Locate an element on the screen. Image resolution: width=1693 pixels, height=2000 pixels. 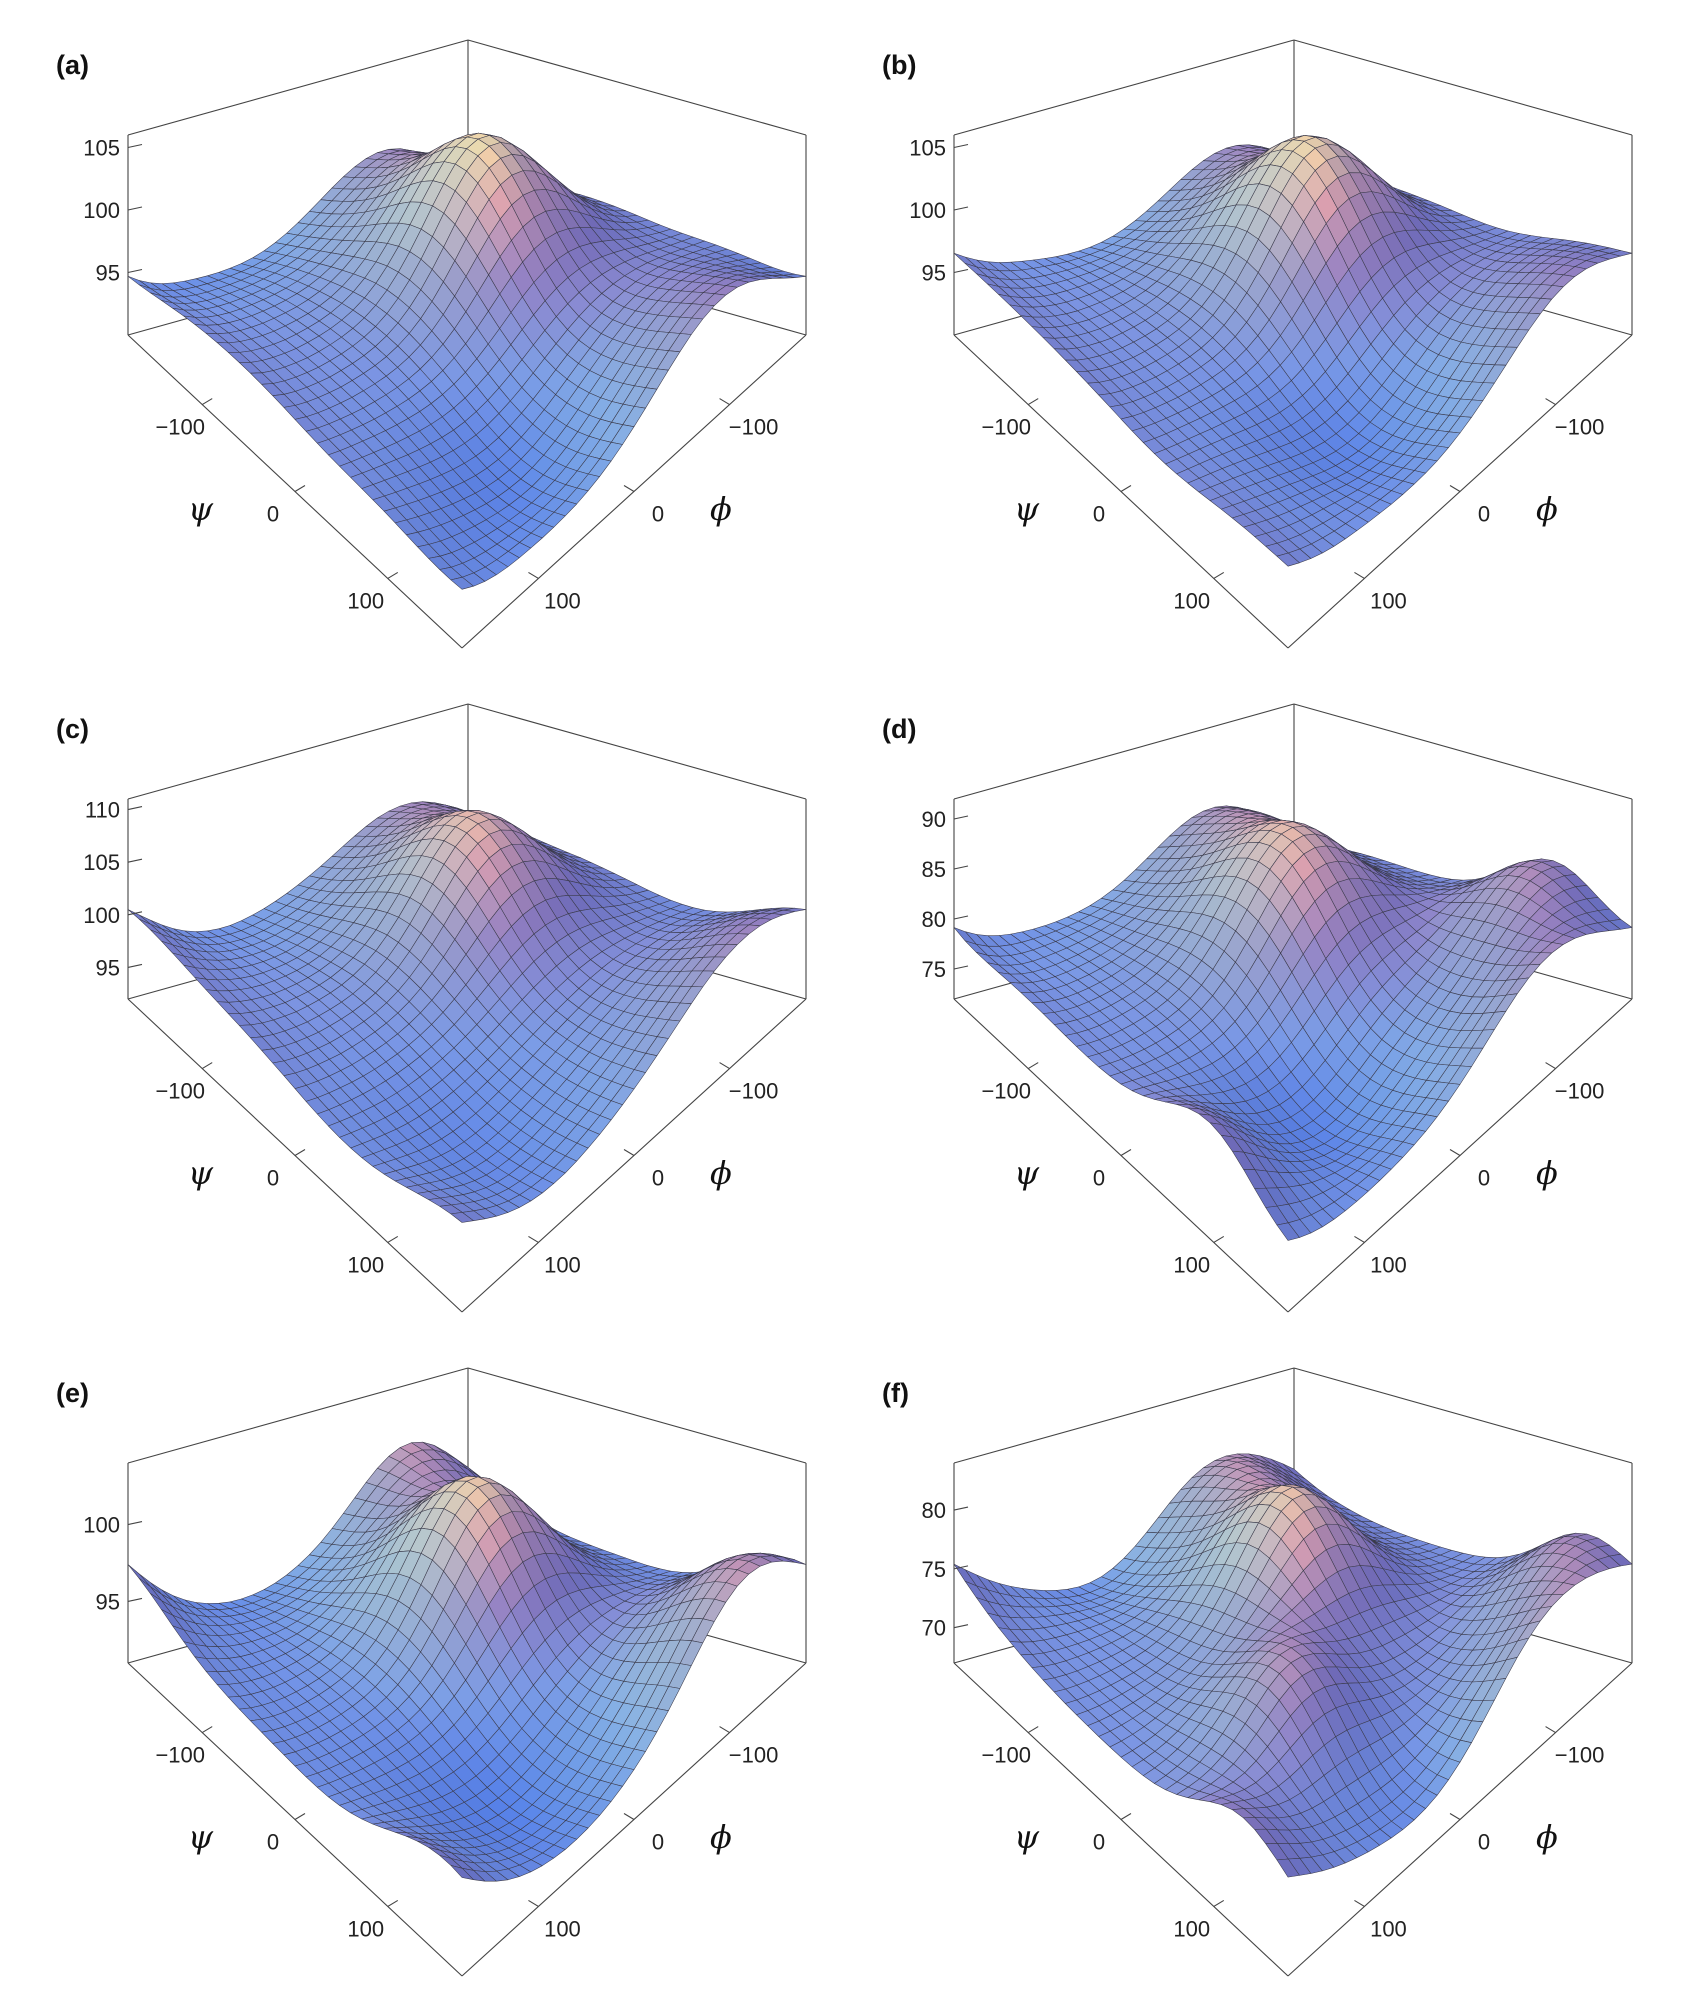
panel-label: (d) is located at coordinates (899, 729).